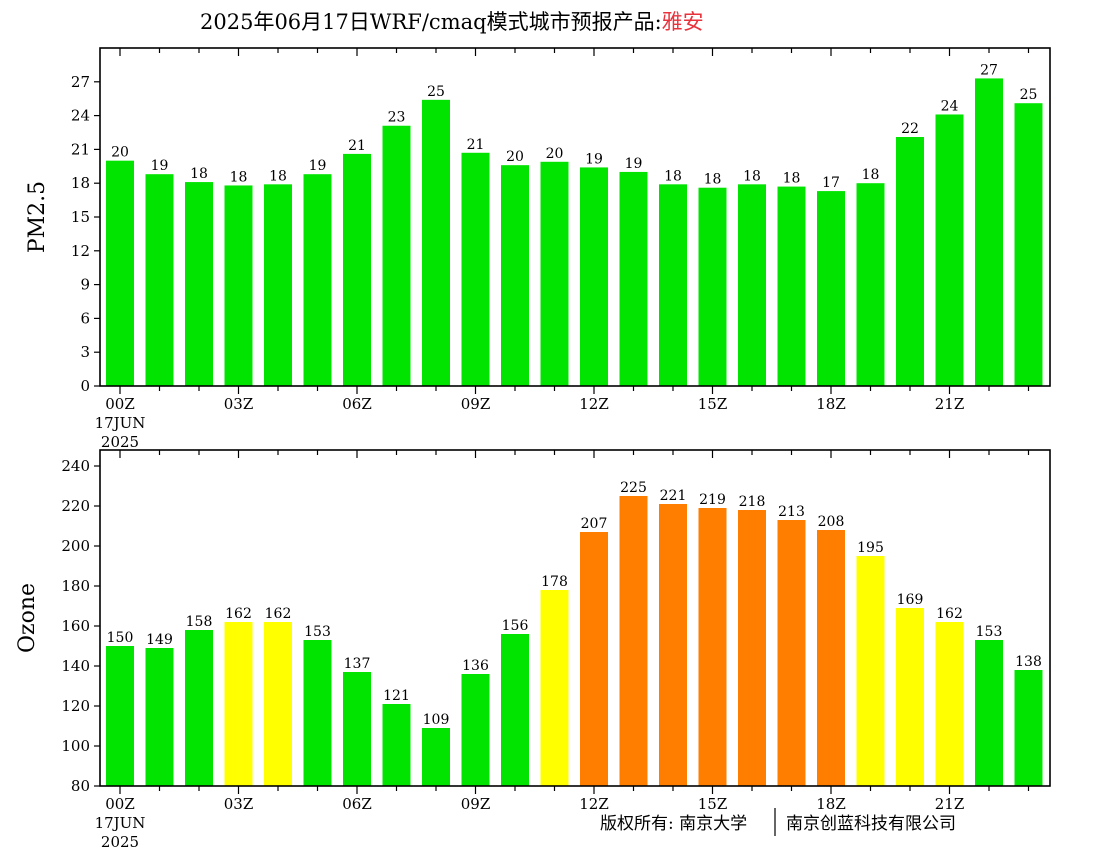 Image resolution: width=1100 pixels, height=850 pixels. I want to click on ozone-bar-12Z, so click(594, 659).